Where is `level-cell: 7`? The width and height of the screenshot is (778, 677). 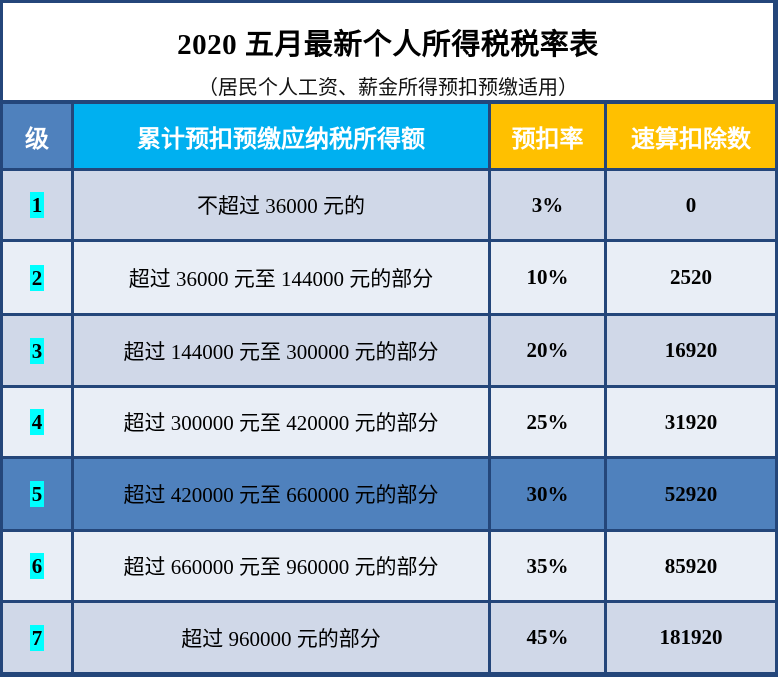
level-cell: 7 is located at coordinates (37, 637).